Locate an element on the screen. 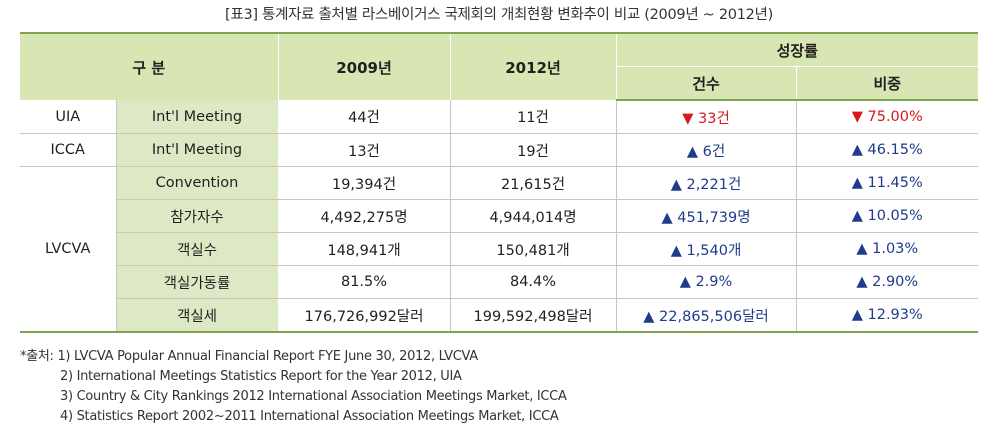 The width and height of the screenshot is (998, 431). table-row: 객실가동률 81.5% 84.4% ▲ 2.9% ▲ 2.90% is located at coordinates (499, 282).